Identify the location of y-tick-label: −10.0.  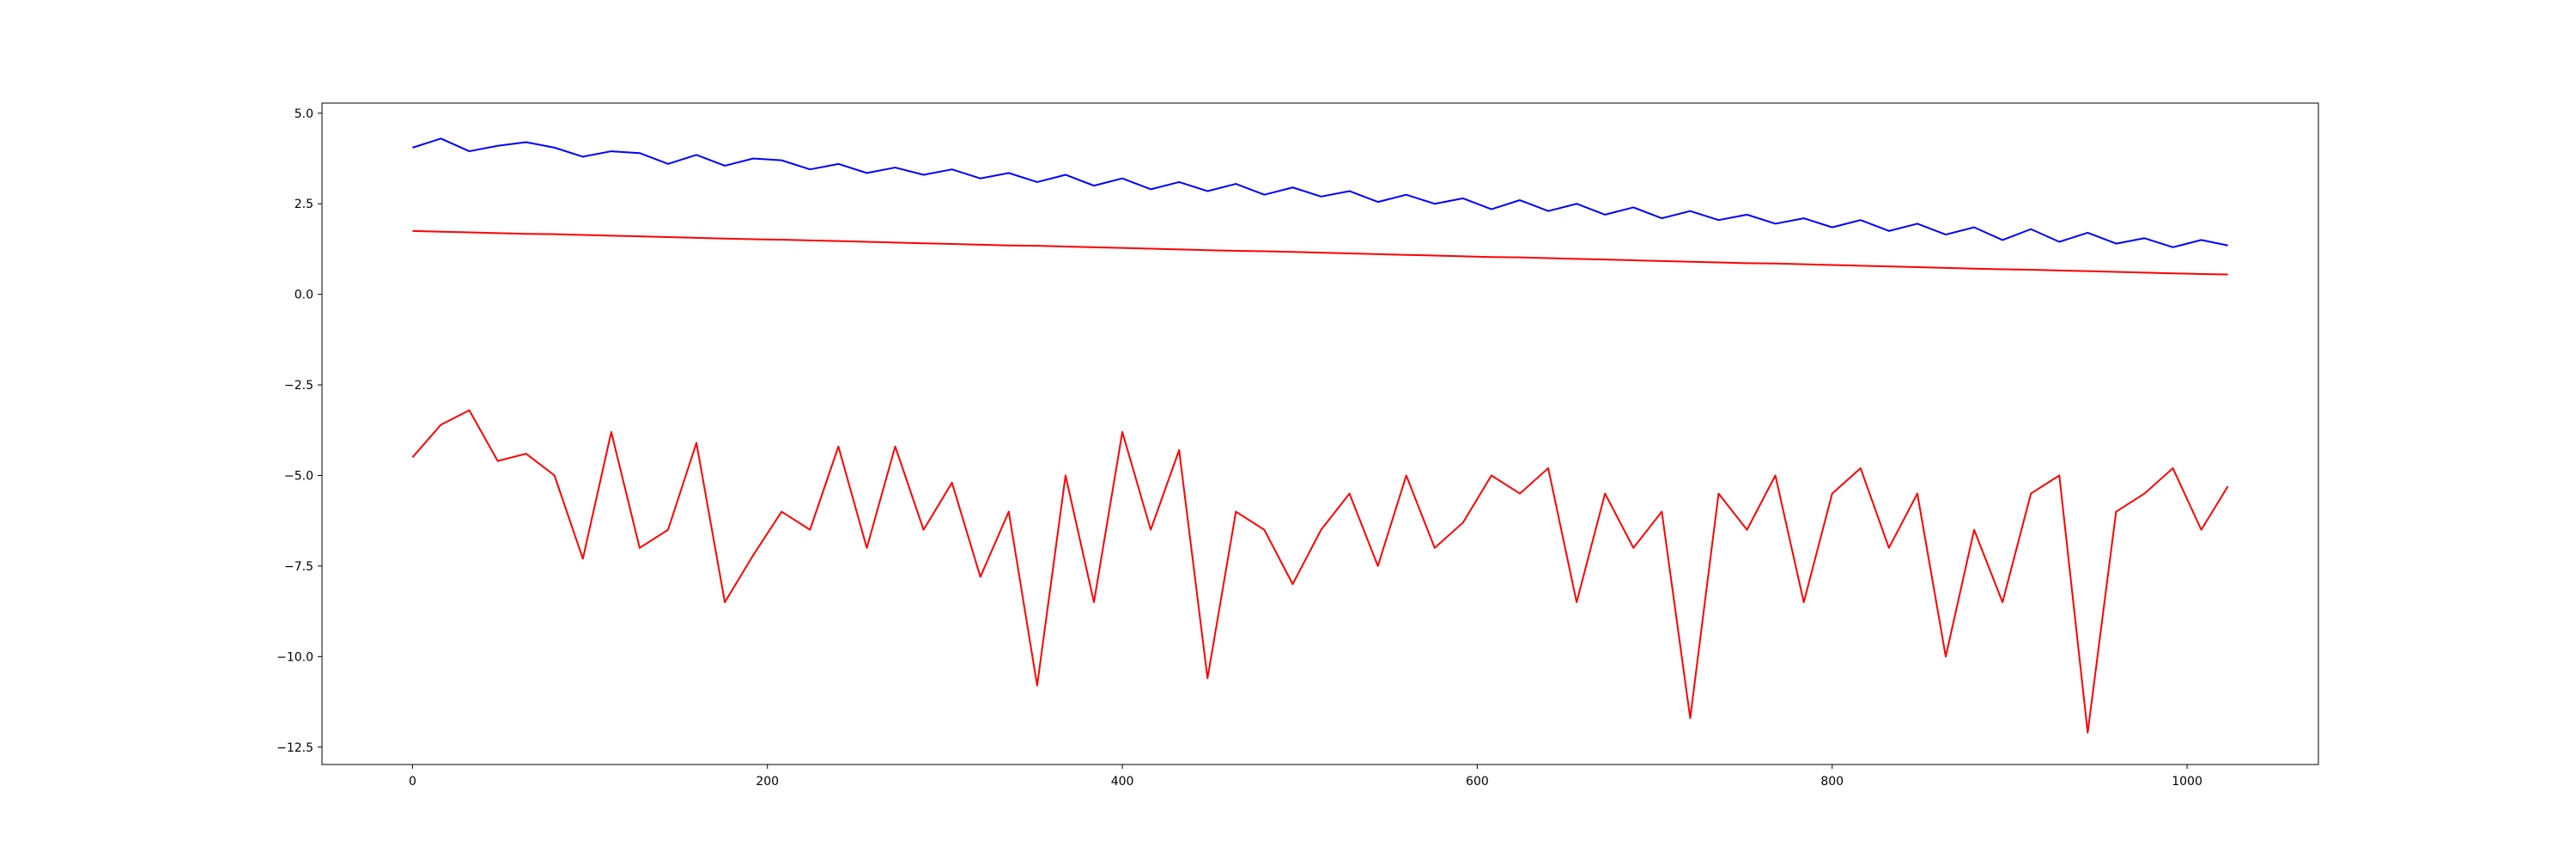
(294, 657).